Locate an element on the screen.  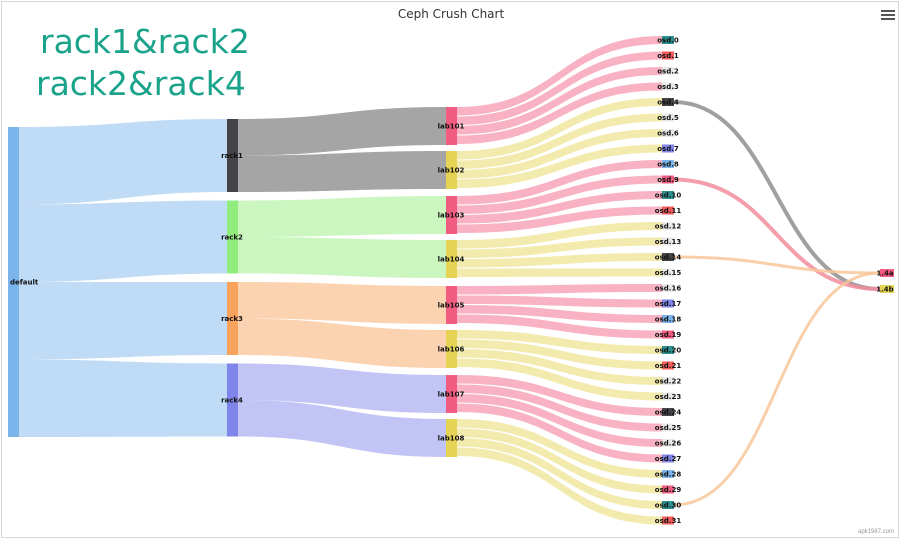
sankey-node-label: osd.29 is located at coordinates (668, 490).